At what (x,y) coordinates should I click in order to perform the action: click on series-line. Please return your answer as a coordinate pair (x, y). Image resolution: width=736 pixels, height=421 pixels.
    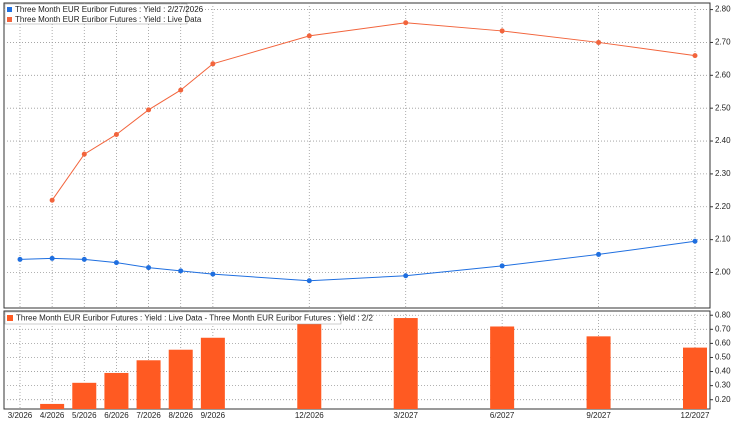
    Looking at the image, I should click on (357, 261).